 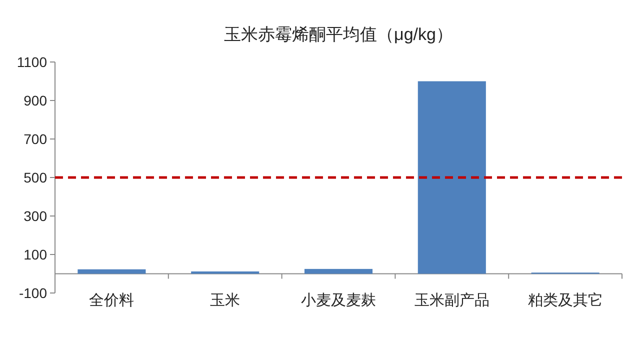 What do you see at coordinates (338, 34) in the screenshot?
I see `chart-title: 玉米赤霉烯酮平均值（μg/kg）` at bounding box center [338, 34].